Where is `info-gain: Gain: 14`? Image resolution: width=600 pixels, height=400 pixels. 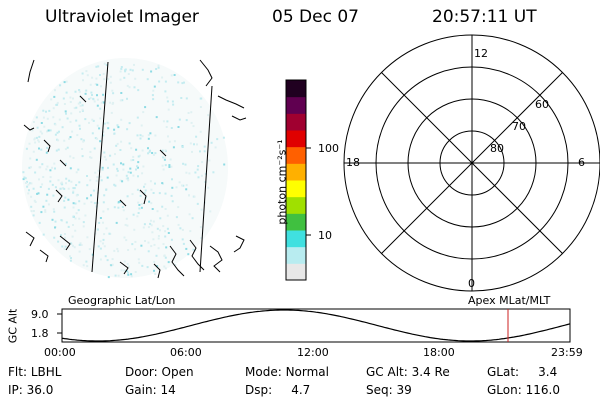 info-gain: Gain: 14 is located at coordinates (150, 390).